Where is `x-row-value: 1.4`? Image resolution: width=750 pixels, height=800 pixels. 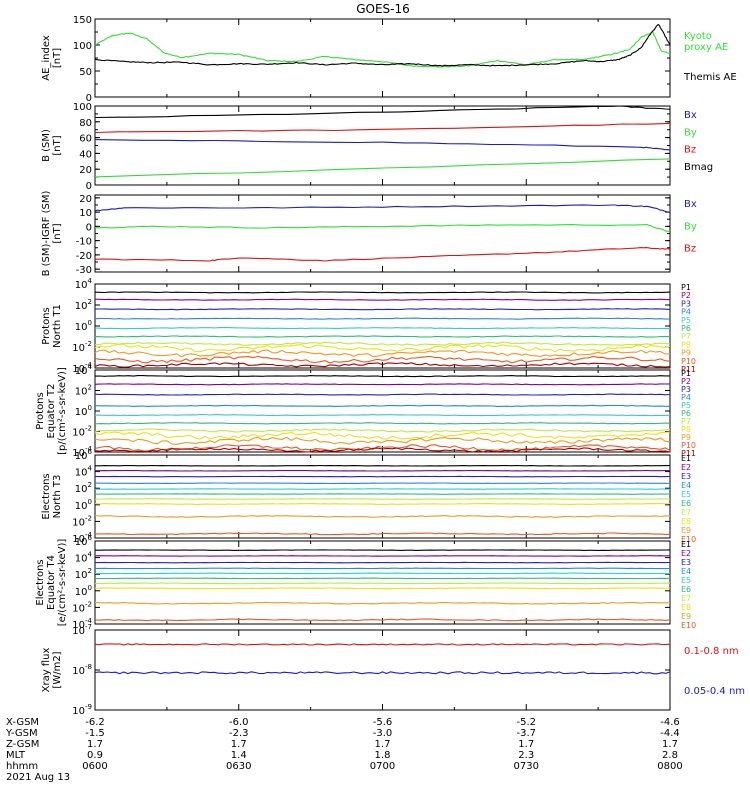
x-row-value: 1.4 is located at coordinates (239, 755).